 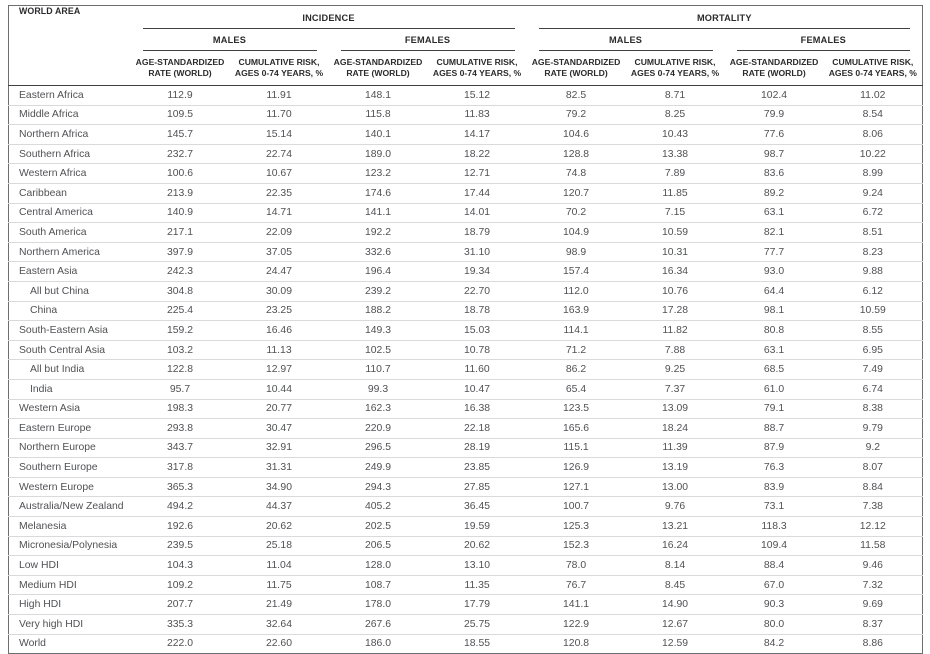 What do you see at coordinates (873, 232) in the screenshot?
I see `value-cell: 8.51` at bounding box center [873, 232].